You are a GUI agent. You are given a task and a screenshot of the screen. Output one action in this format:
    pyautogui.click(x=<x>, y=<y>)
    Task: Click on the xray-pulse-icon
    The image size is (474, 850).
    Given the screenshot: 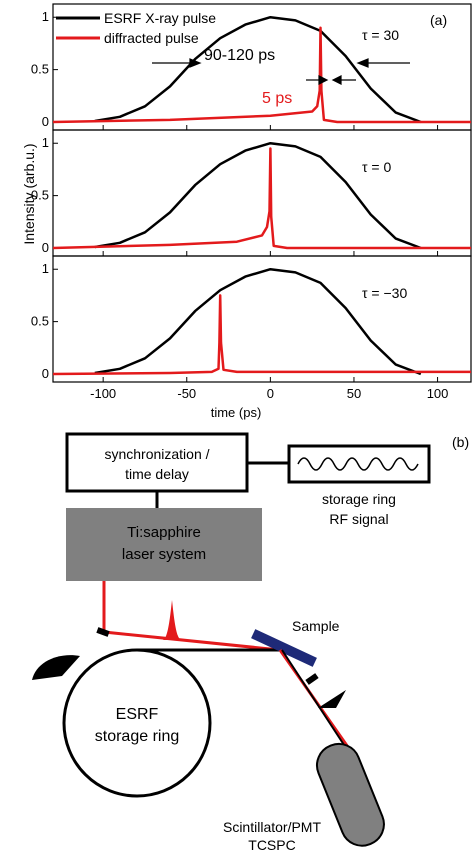 What is the action you would take?
    pyautogui.click(x=332, y=699)
    